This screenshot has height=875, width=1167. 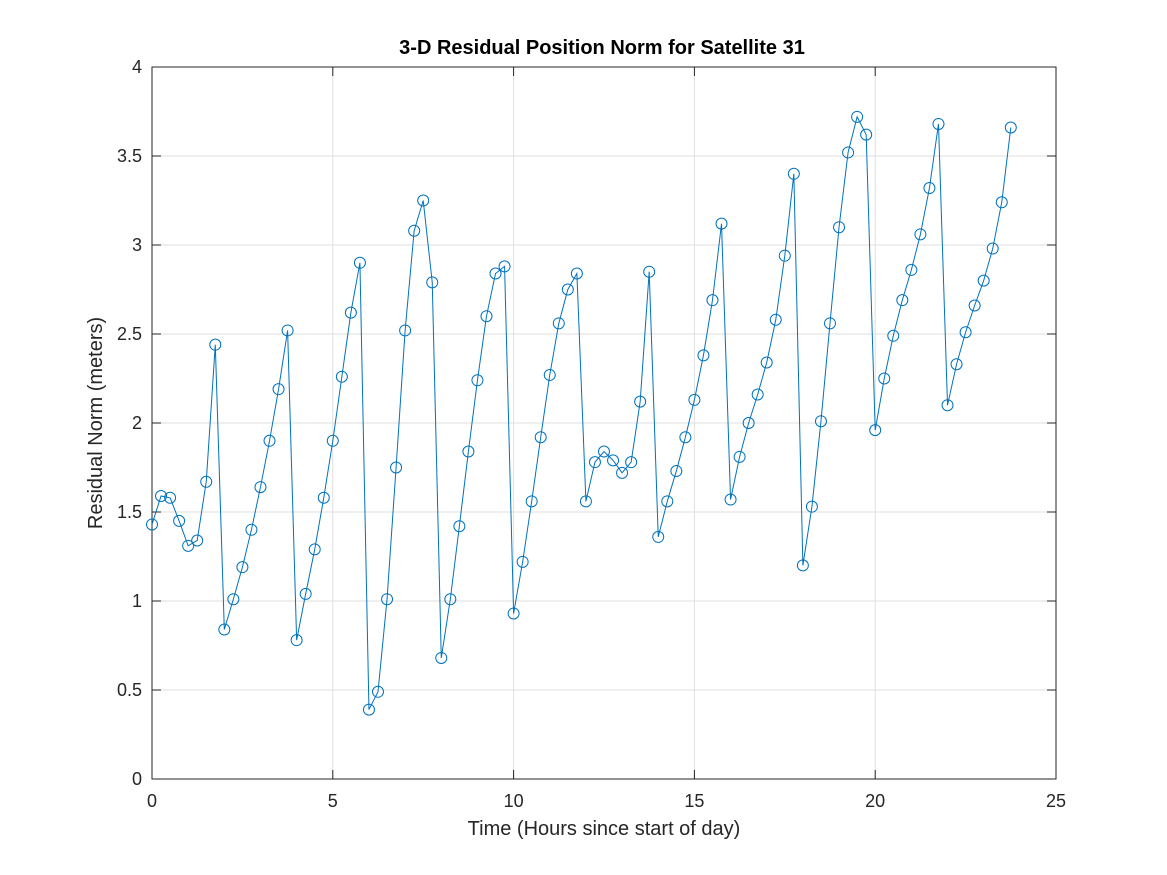 I want to click on y-tick-label: 3.5, so click(x=129, y=156).